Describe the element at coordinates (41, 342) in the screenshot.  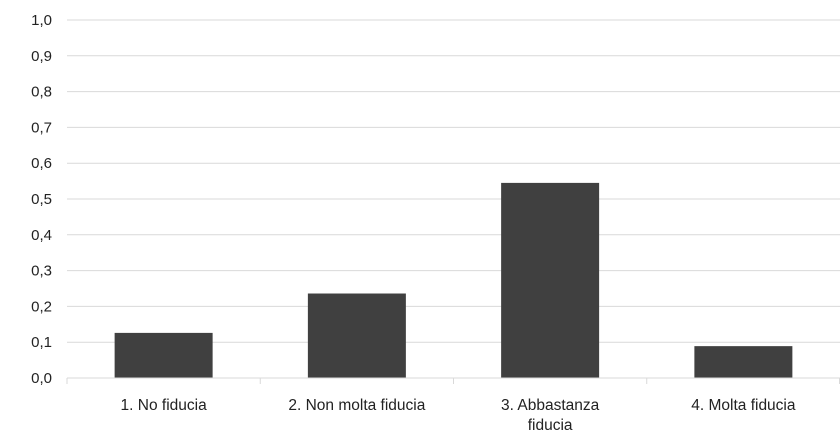
I see `y-tick-label: 0,1` at that location.